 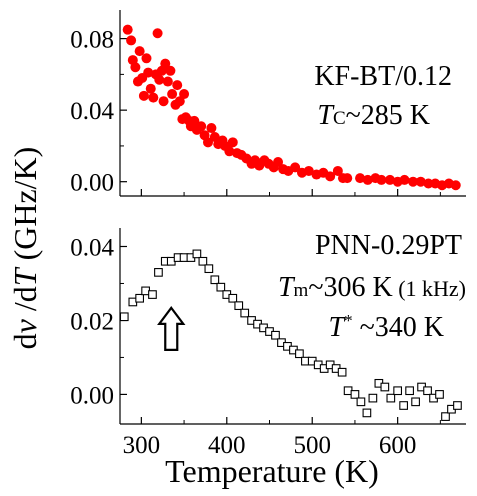 What do you see at coordinates (92, 395) in the screenshot?
I see `bottom-y-tick-label: 0.00` at bounding box center [92, 395].